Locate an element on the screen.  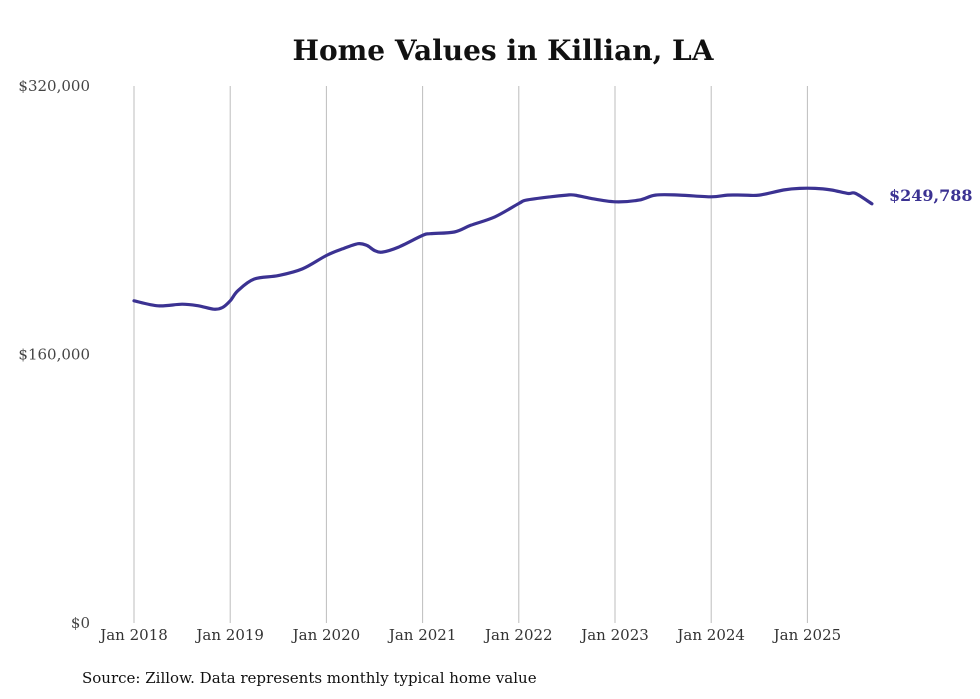
chart-title: Home Values in Killian, LA is located at coordinates (504, 50).